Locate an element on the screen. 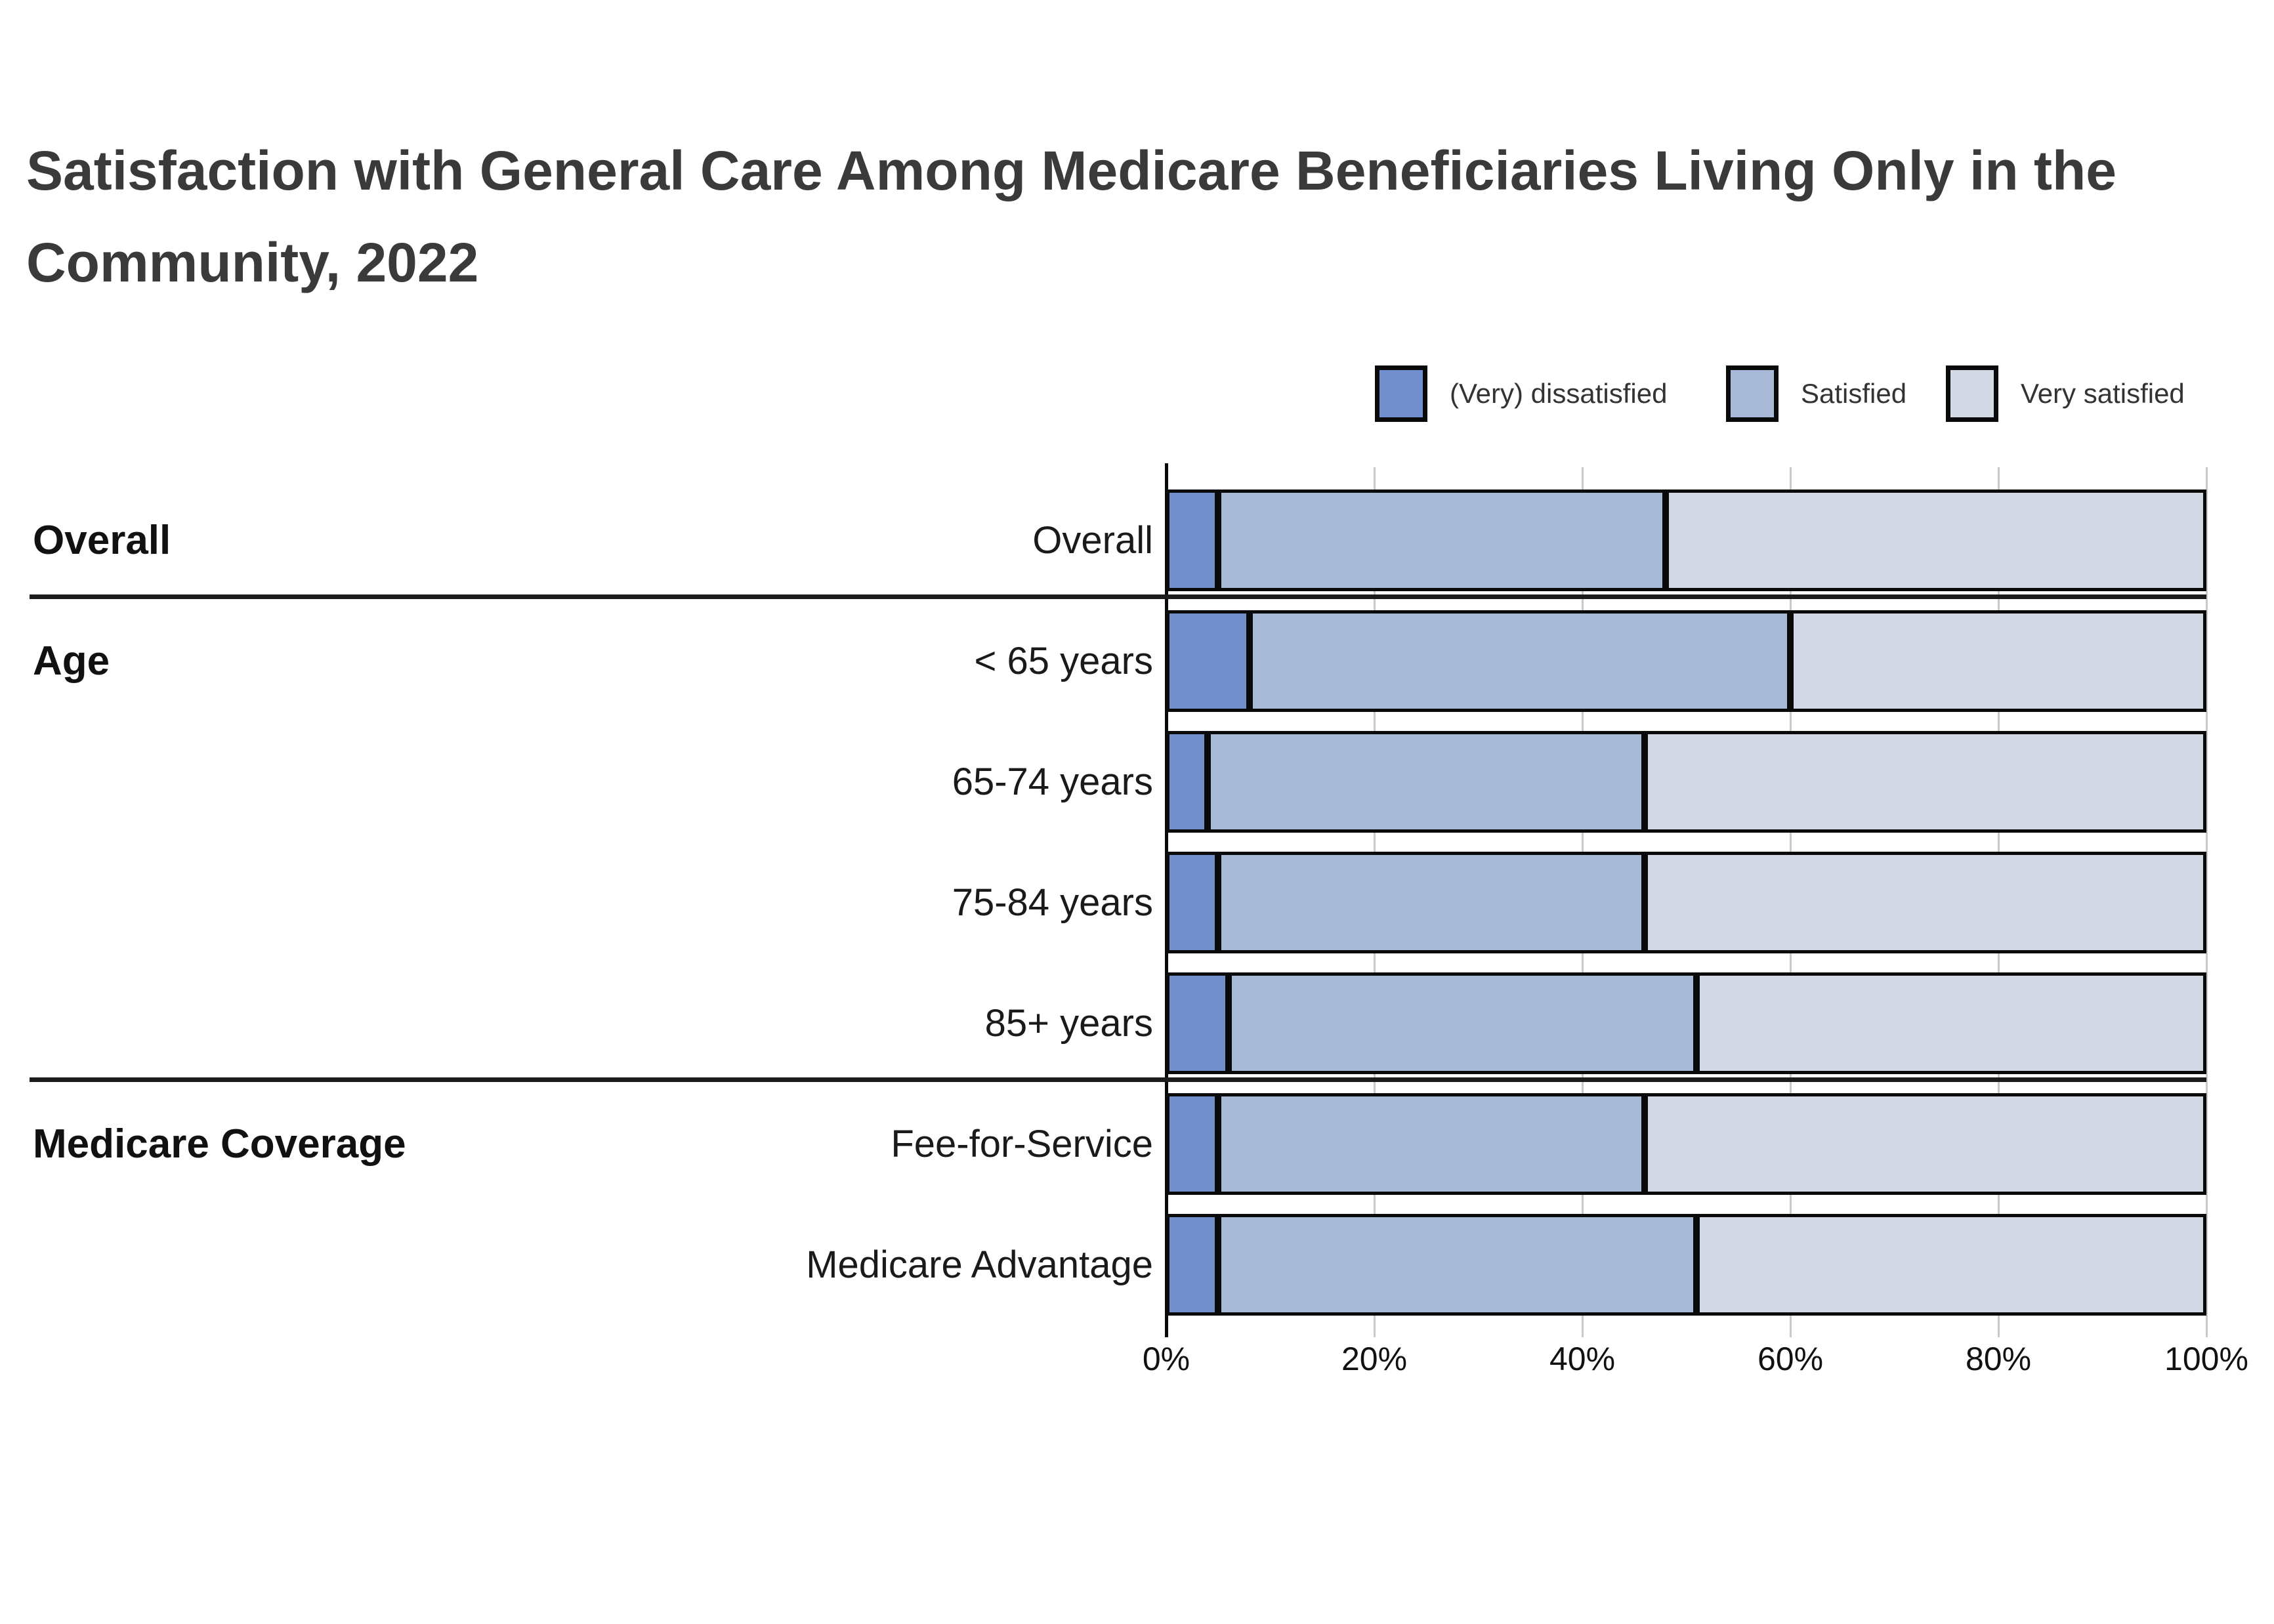  row-label: < 65 years is located at coordinates (1063, 661).